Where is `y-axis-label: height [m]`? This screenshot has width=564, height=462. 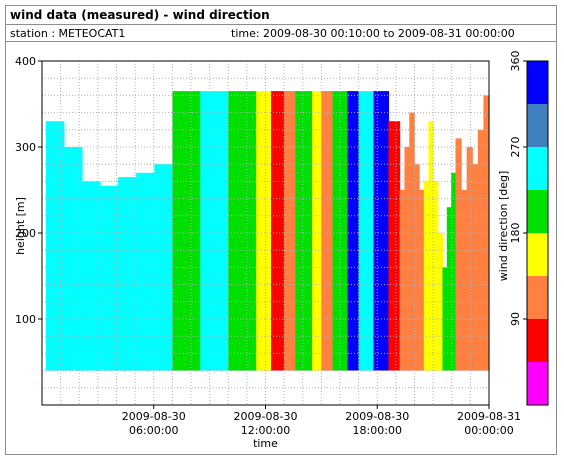
y-axis-label: height [m] is located at coordinates (20, 226).